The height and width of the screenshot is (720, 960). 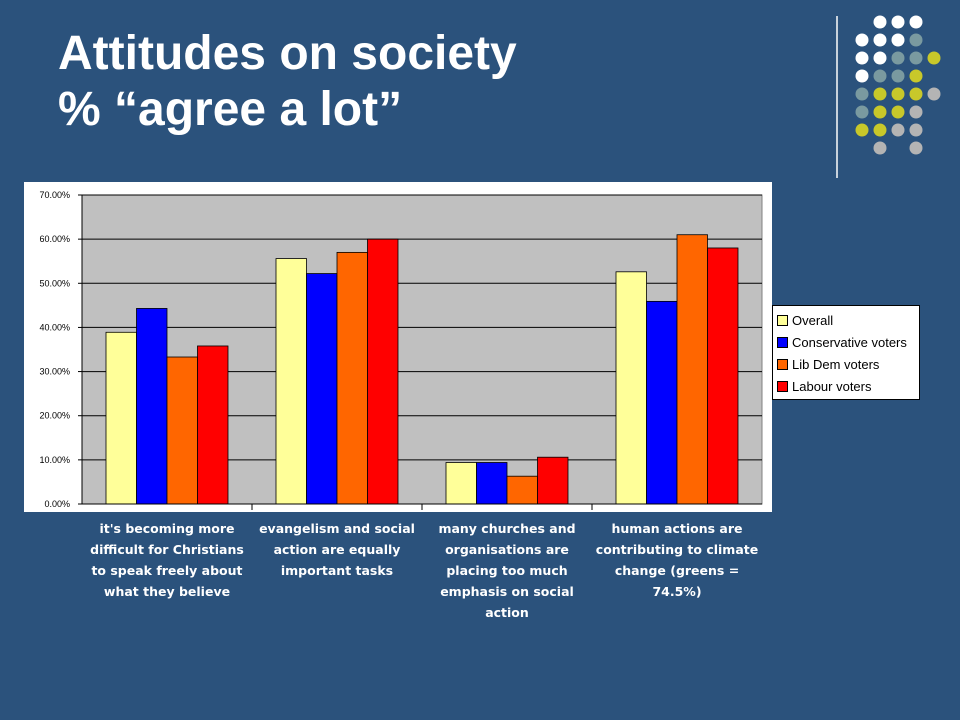 I want to click on legend-item-lib-dem: Lib Dem voters, so click(x=848, y=364).